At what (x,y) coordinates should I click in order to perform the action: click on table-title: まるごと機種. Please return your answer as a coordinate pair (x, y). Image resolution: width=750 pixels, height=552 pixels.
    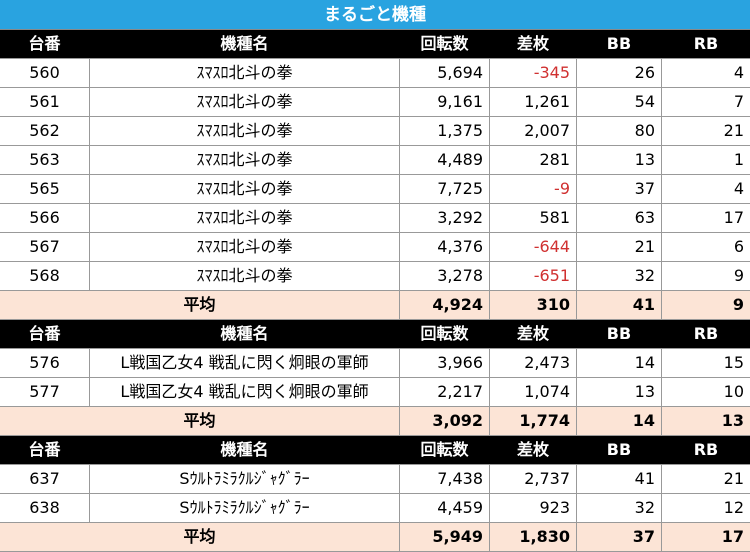
    Looking at the image, I should click on (375, 15).